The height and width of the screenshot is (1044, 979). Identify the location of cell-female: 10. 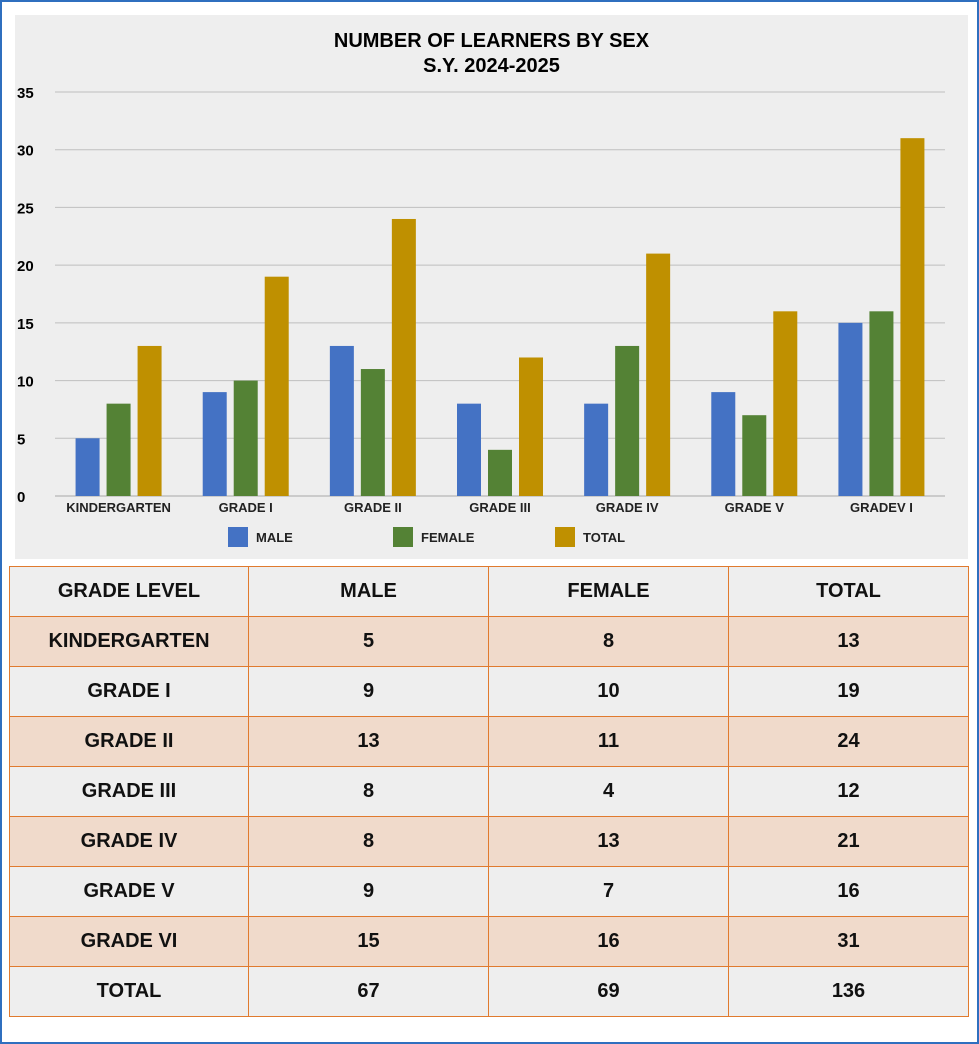
(608, 691).